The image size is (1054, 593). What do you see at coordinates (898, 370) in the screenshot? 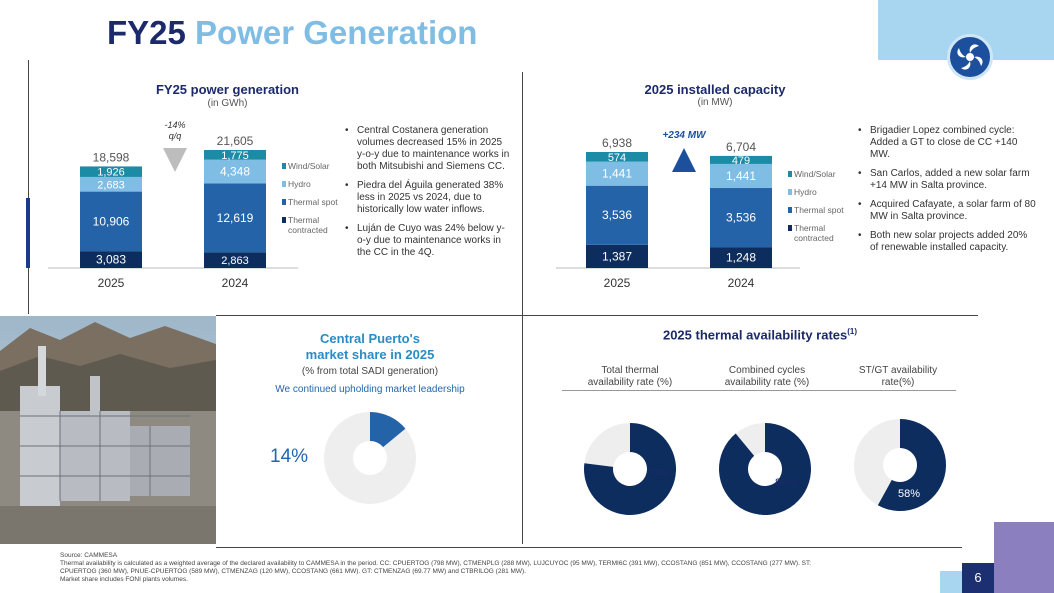
I see `availability-label-line: ST/GT availability` at bounding box center [898, 370].